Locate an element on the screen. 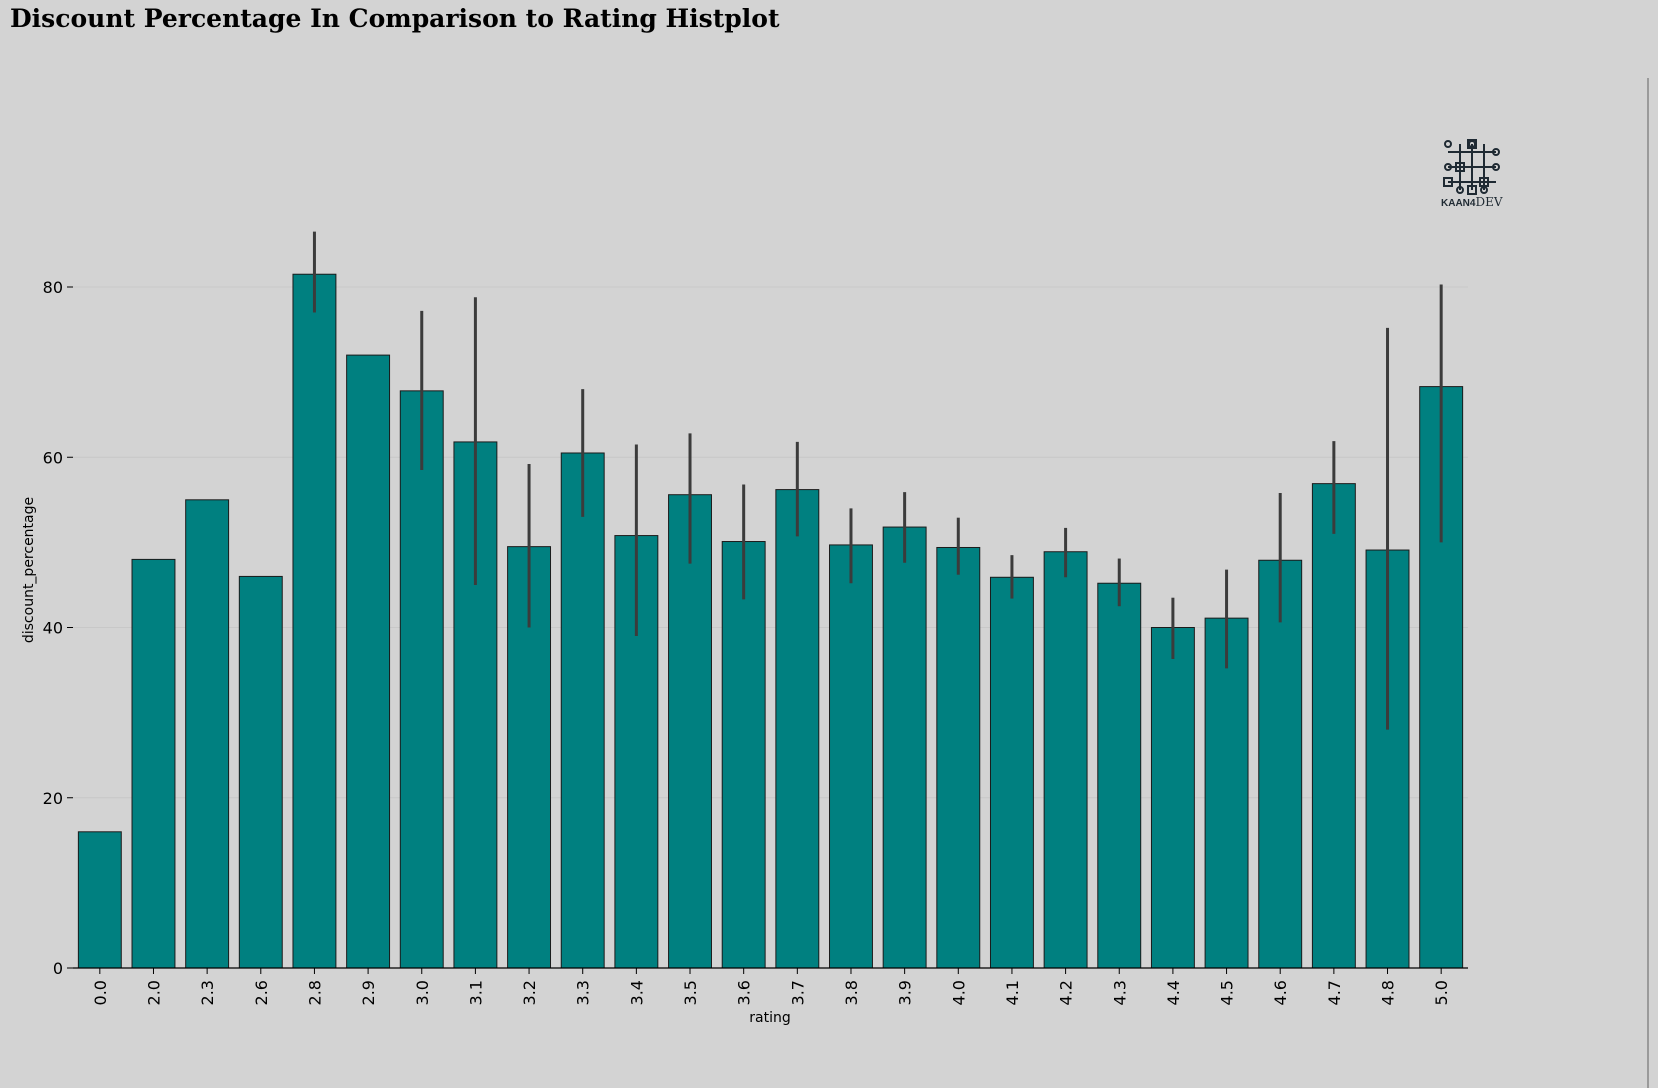  bar-2.9 is located at coordinates (368, 661).